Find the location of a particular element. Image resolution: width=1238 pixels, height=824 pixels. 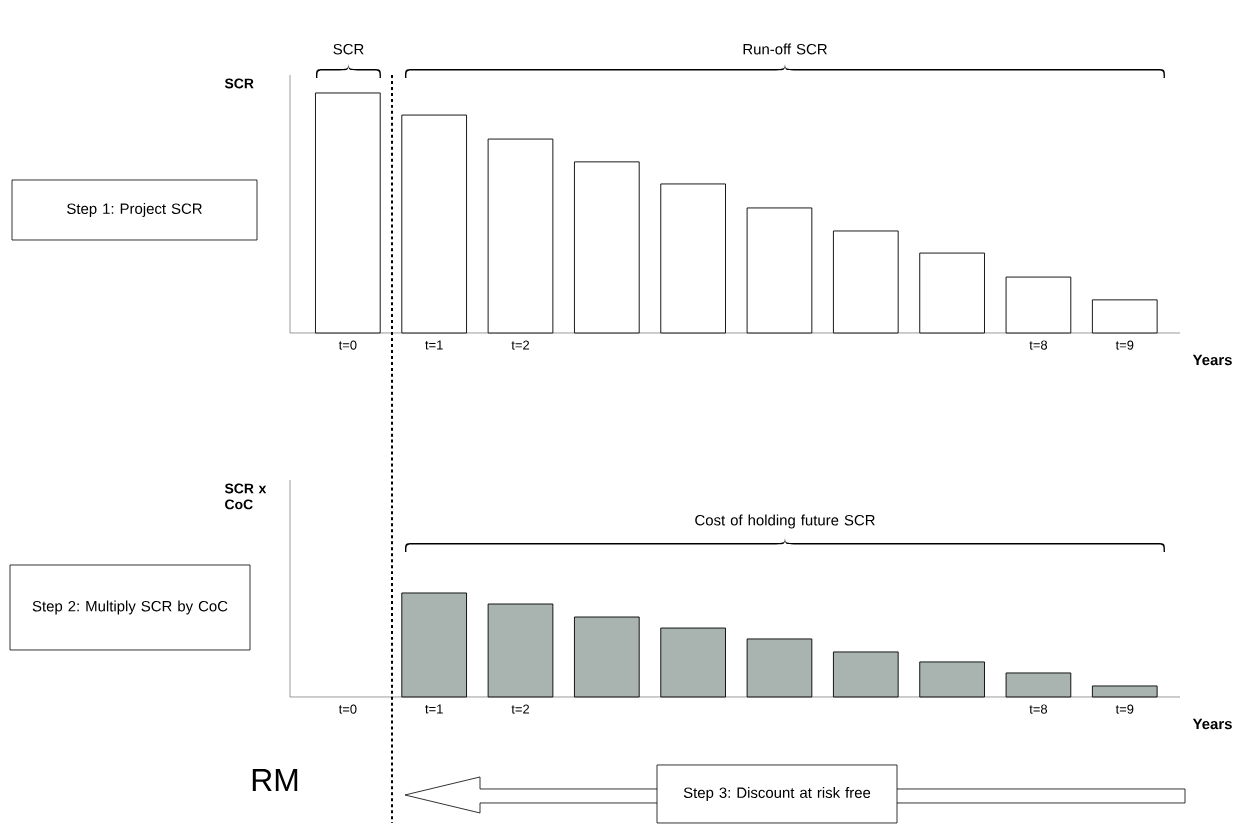

y-axis-title: SCR is located at coordinates (239, 83).